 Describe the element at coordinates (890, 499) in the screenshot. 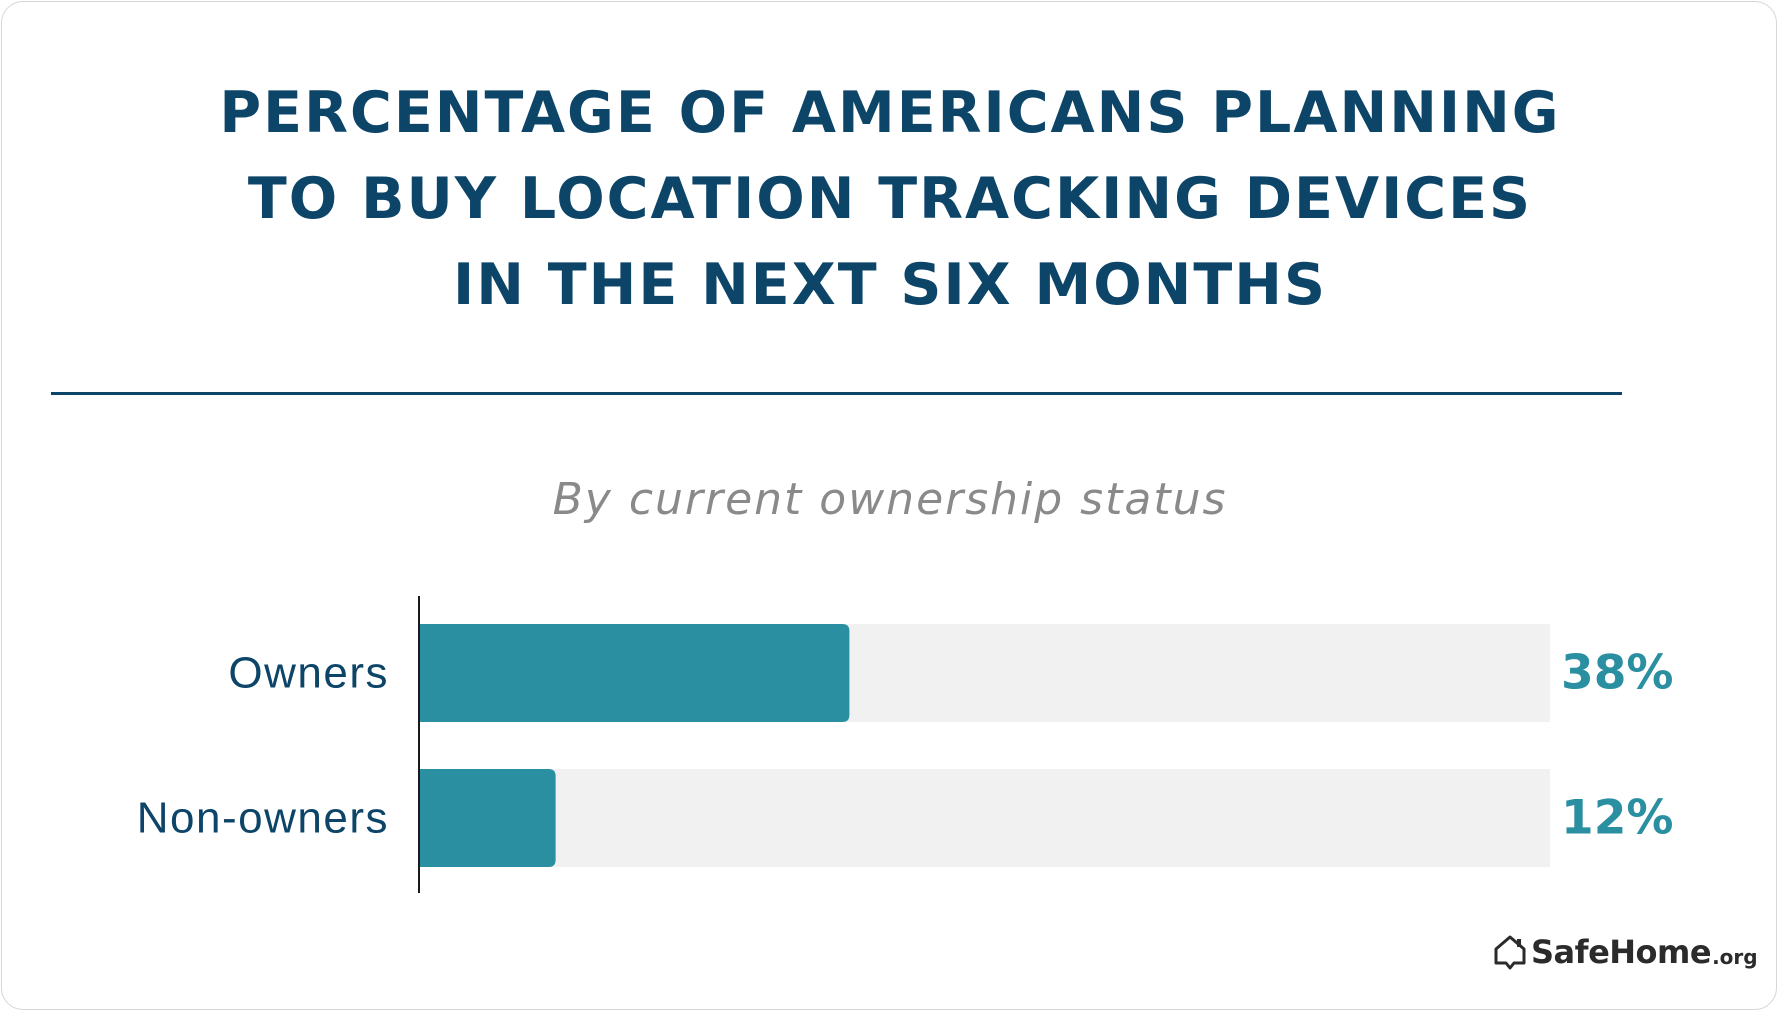

I see `chart-subtitle: By current ownership status` at that location.